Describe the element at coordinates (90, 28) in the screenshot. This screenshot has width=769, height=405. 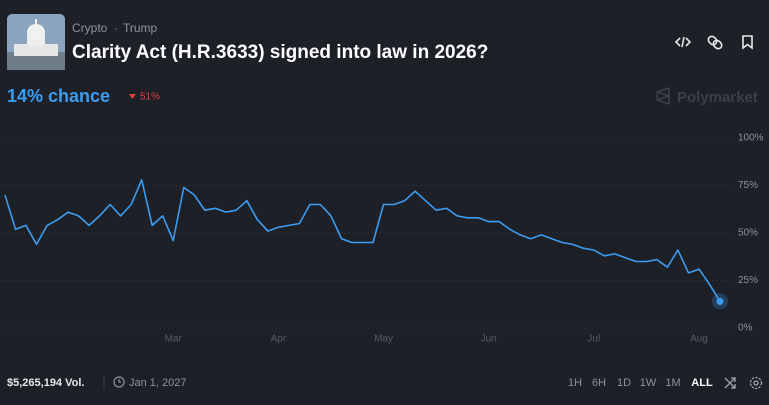
I see `tag: Crypto` at that location.